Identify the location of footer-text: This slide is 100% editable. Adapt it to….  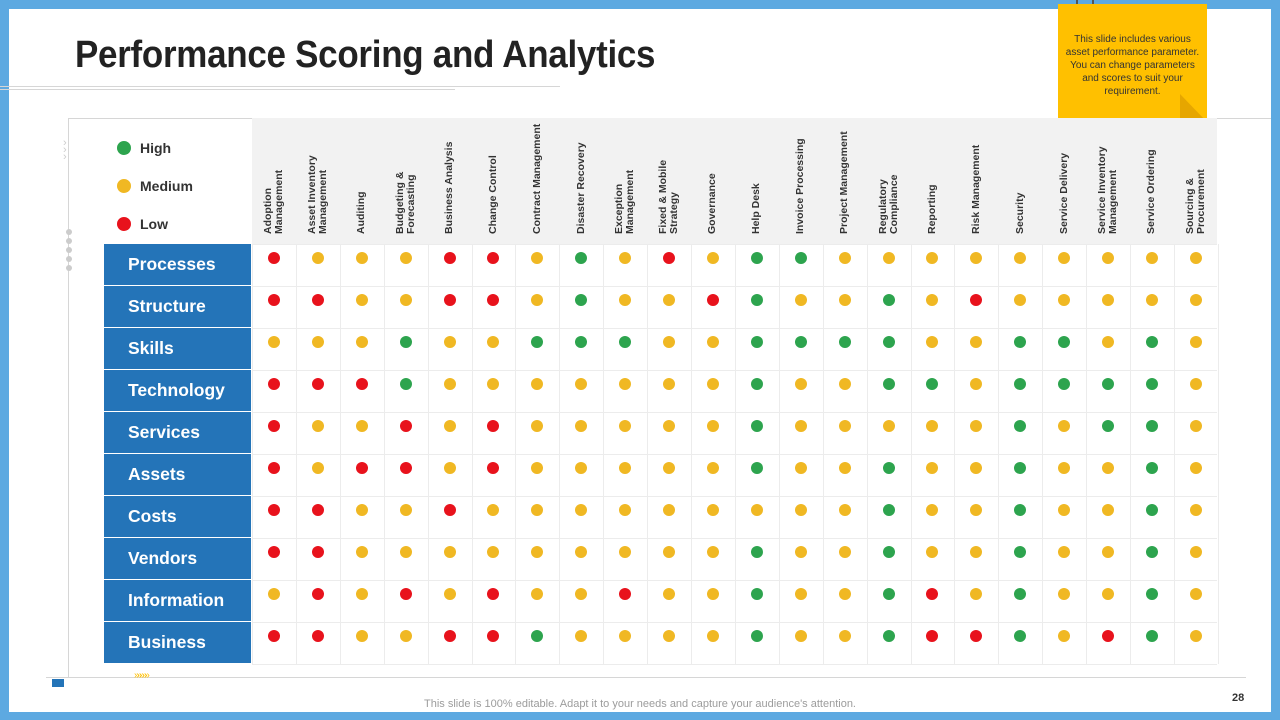
(640, 704).